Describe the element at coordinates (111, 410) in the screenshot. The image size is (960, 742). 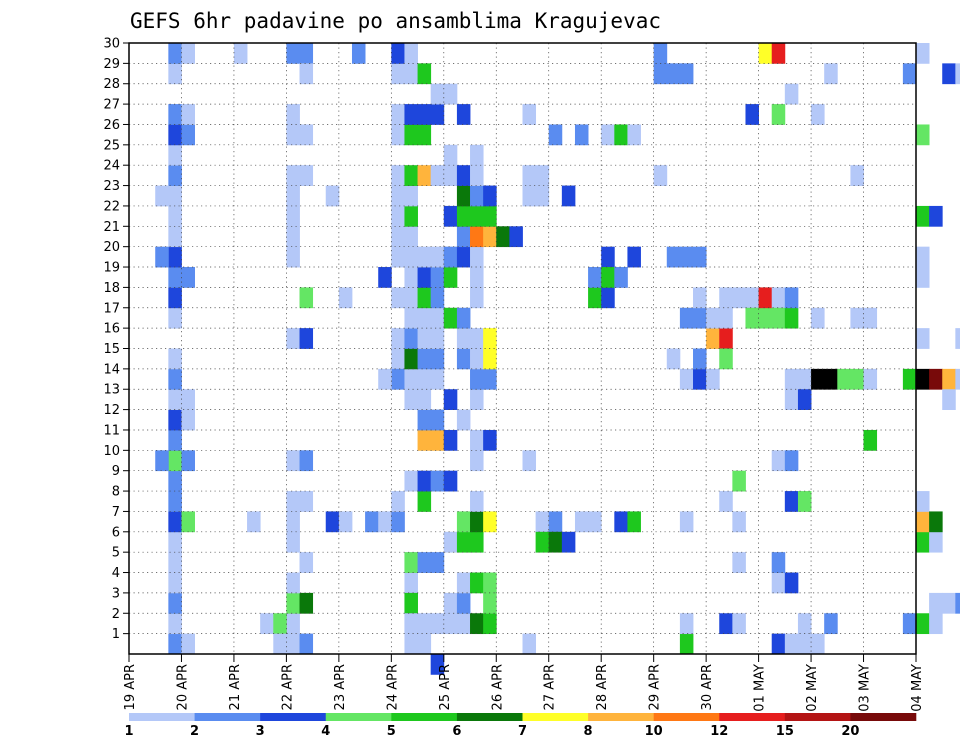
I see `y-tick-label: 12` at that location.